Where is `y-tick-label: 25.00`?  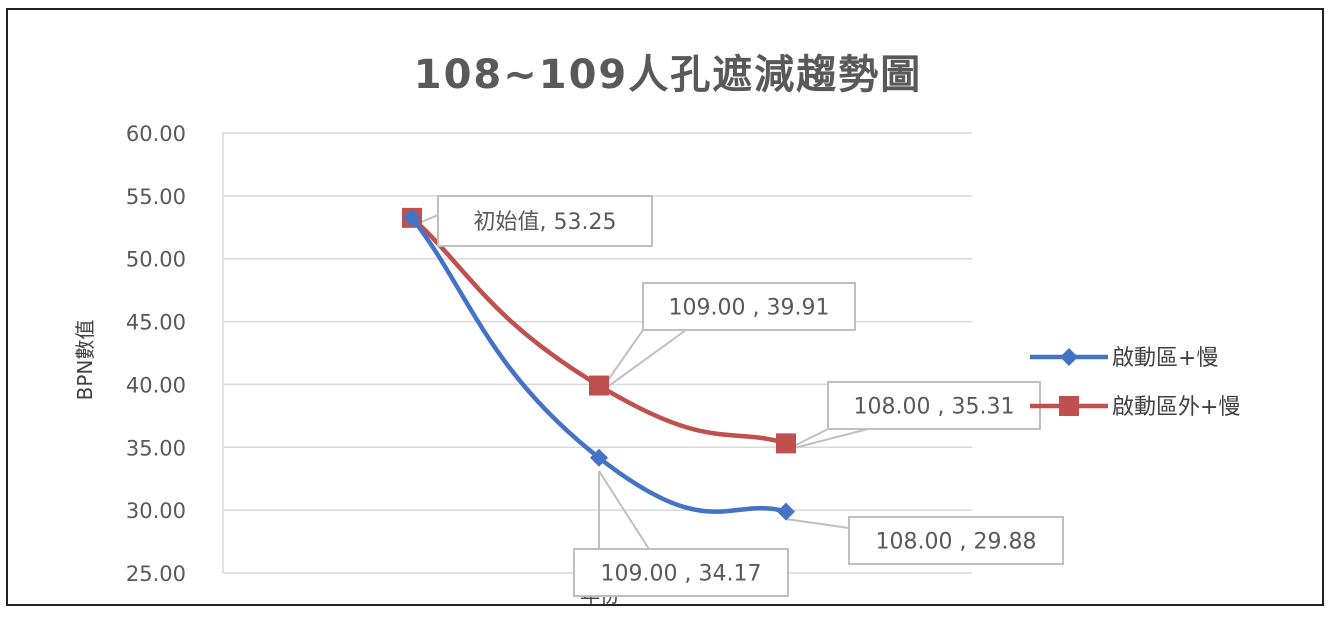 y-tick-label: 25.00 is located at coordinates (156, 574).